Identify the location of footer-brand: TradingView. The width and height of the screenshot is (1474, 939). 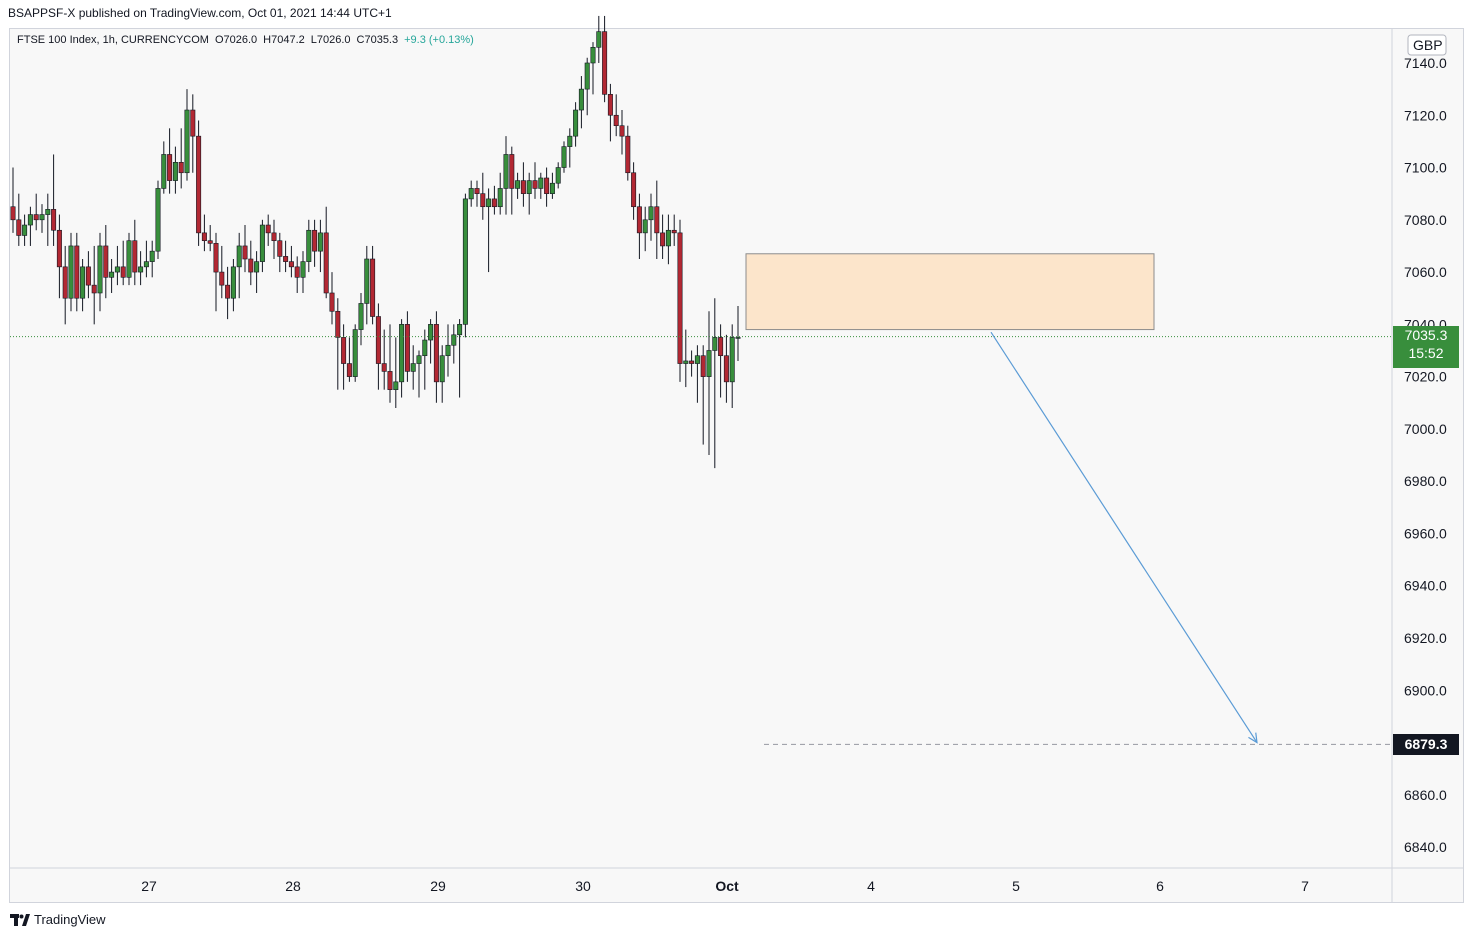
(58, 919).